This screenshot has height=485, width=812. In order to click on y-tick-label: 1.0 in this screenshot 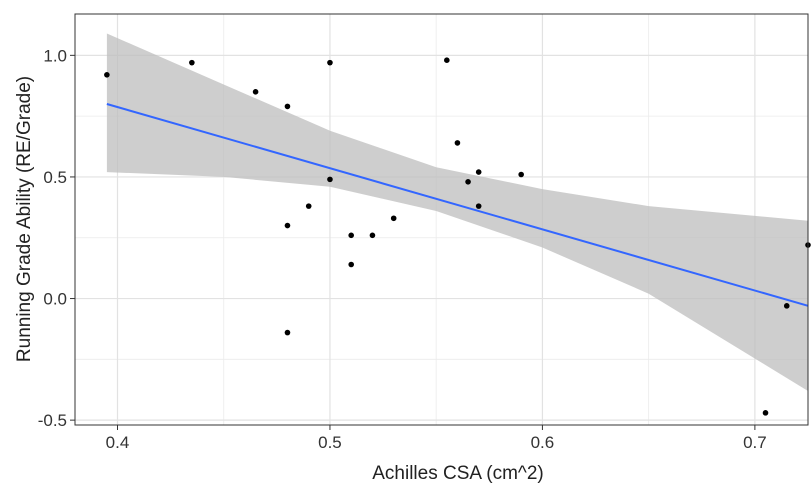, I will do `click(55, 55)`.